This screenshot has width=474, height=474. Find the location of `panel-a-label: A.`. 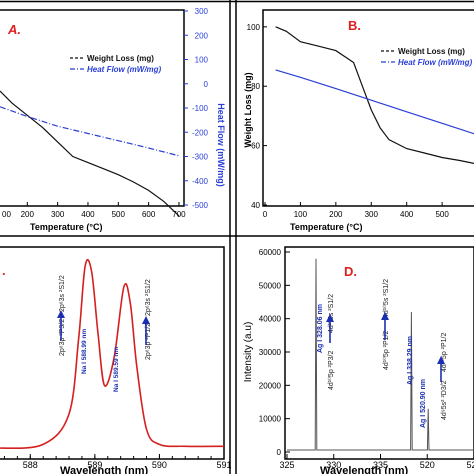

panel-a-label: A. is located at coordinates (14, 29).